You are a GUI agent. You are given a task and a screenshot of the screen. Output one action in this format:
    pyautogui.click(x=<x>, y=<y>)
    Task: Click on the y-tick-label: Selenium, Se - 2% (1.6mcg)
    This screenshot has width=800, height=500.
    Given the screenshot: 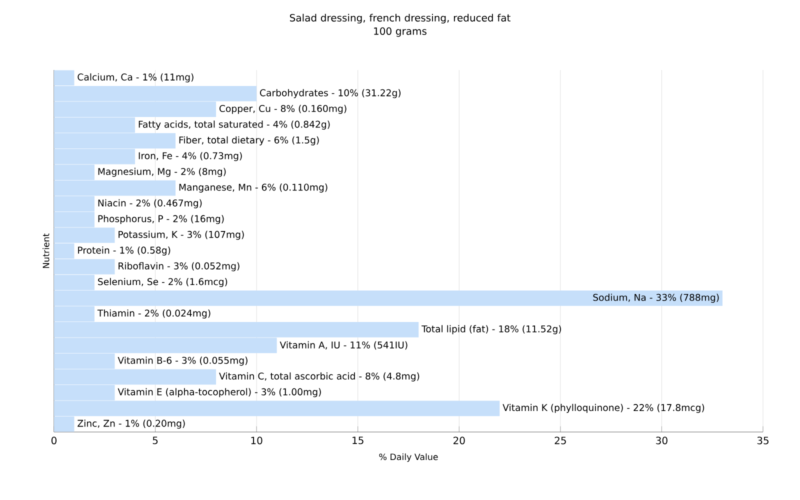 What is the action you would take?
    pyautogui.click(x=163, y=282)
    